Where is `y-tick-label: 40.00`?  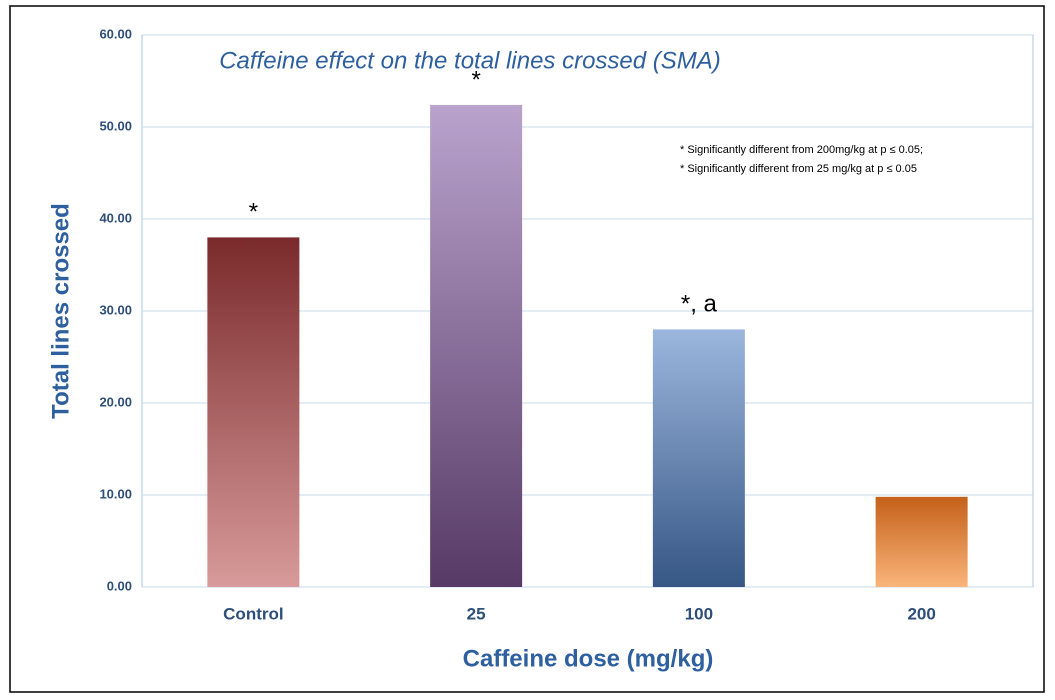 y-tick-label: 40.00 is located at coordinates (115, 217).